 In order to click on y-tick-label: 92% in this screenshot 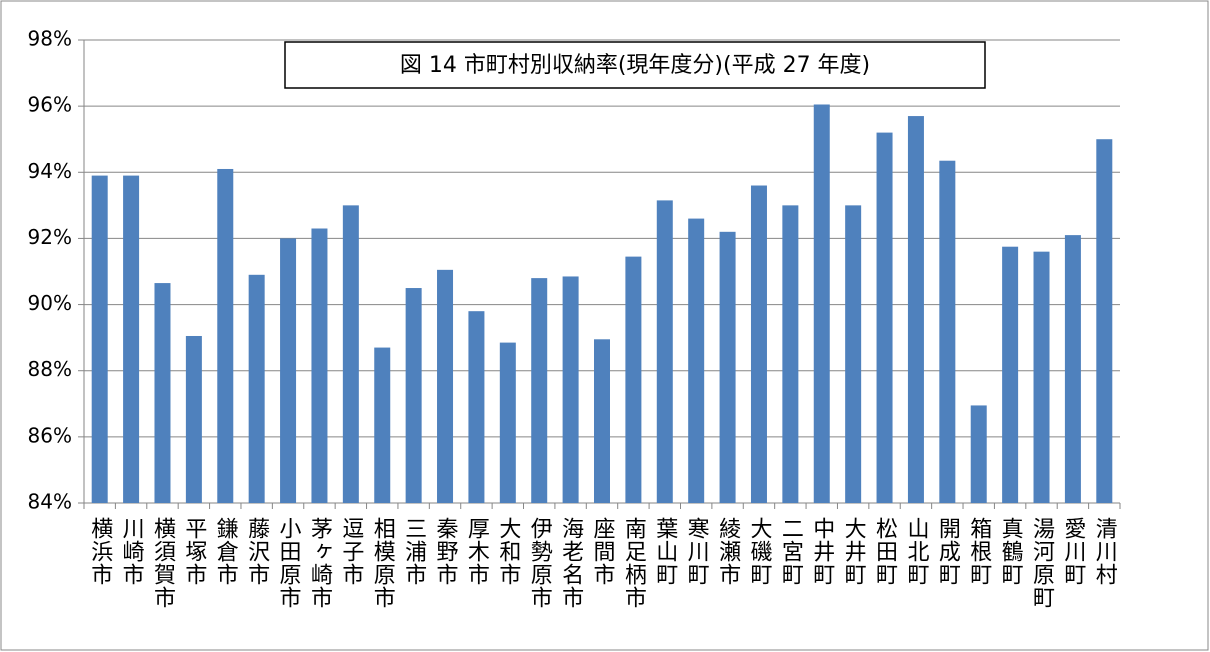, I will do `click(50, 237)`.